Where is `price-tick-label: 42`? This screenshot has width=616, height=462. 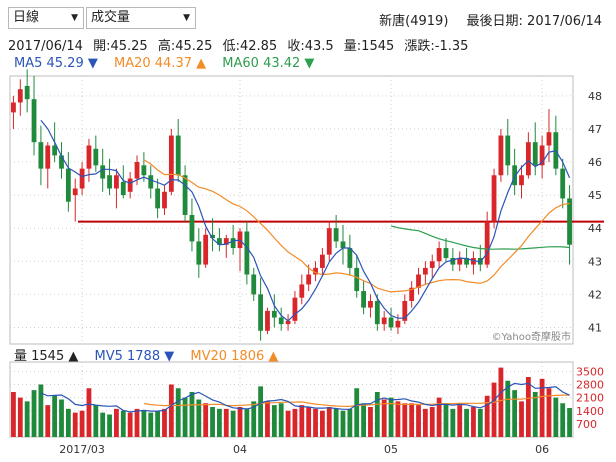 price-tick-label: 42 is located at coordinates (595, 294).